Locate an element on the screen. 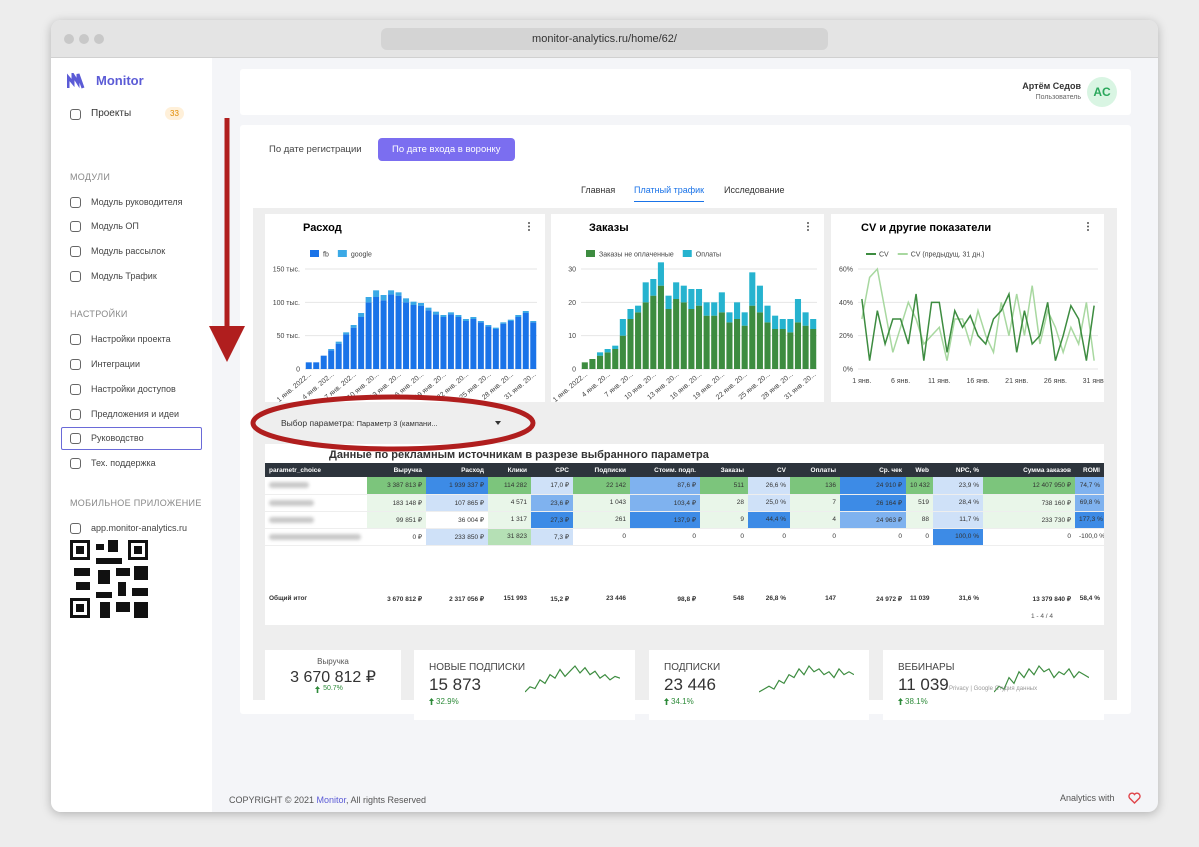  copyright-brand: Monitor is located at coordinates (331, 800).